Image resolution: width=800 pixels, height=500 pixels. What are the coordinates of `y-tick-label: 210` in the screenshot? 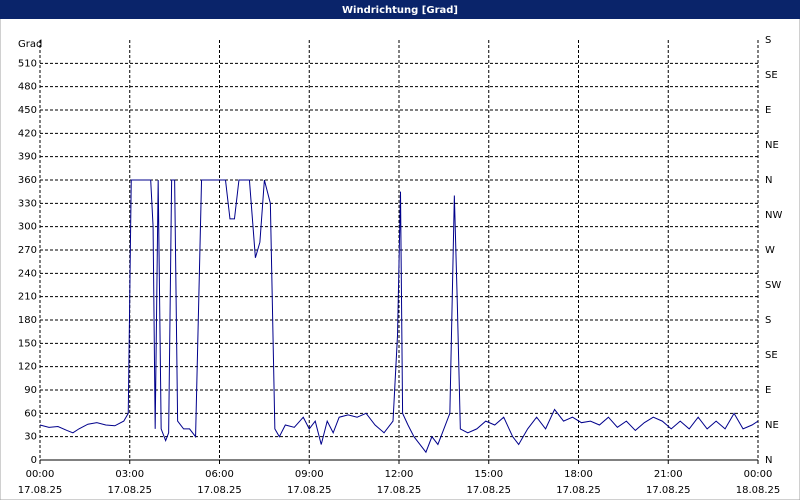 It's located at (27, 297).